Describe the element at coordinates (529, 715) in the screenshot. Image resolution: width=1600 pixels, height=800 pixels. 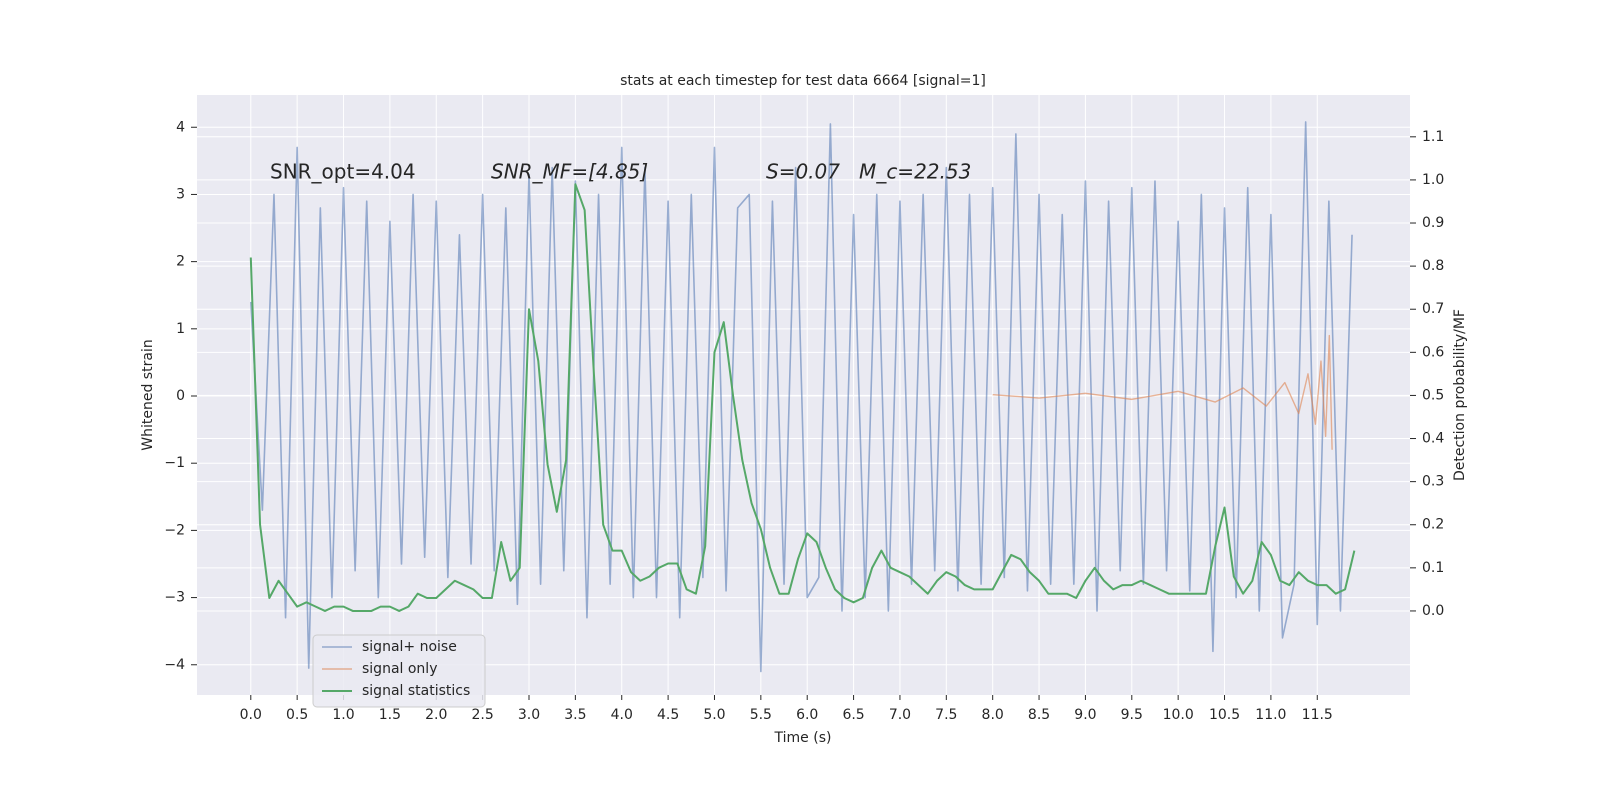
I see `x-tick-label: 3.0` at that location.